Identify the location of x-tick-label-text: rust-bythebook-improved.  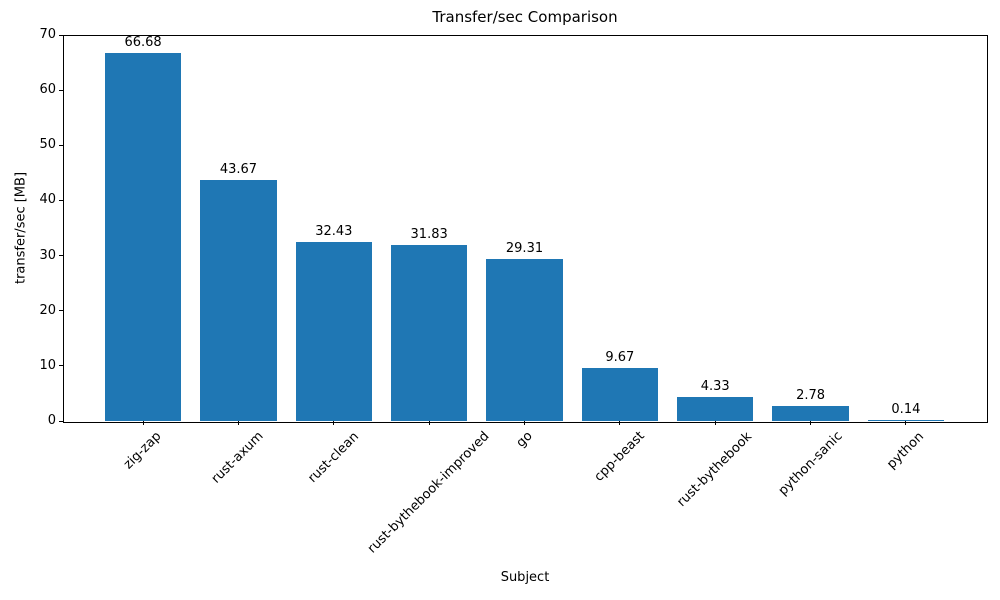
(429, 492).